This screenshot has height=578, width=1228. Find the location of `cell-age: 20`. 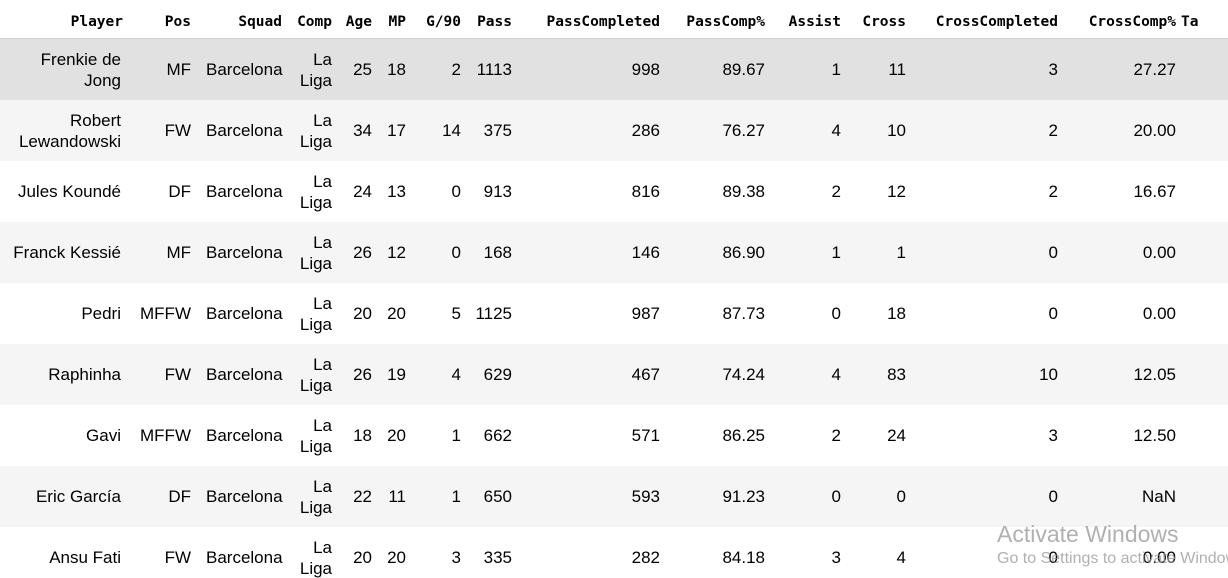

cell-age: 20 is located at coordinates (362, 557).